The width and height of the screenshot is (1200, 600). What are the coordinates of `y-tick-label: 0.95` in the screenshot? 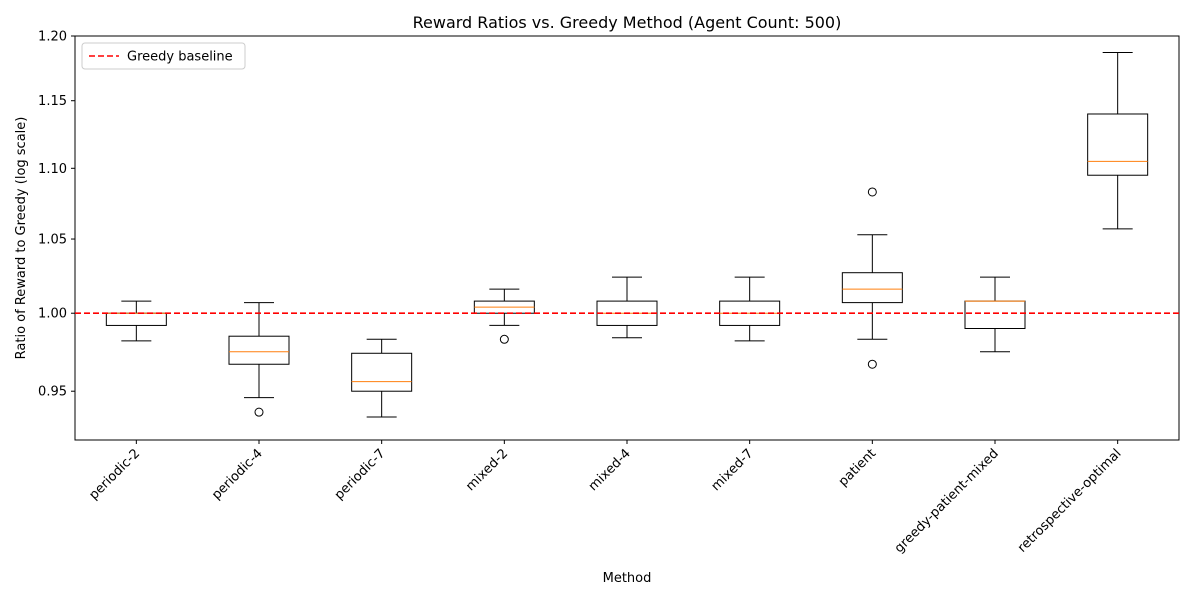 It's located at (52, 392).